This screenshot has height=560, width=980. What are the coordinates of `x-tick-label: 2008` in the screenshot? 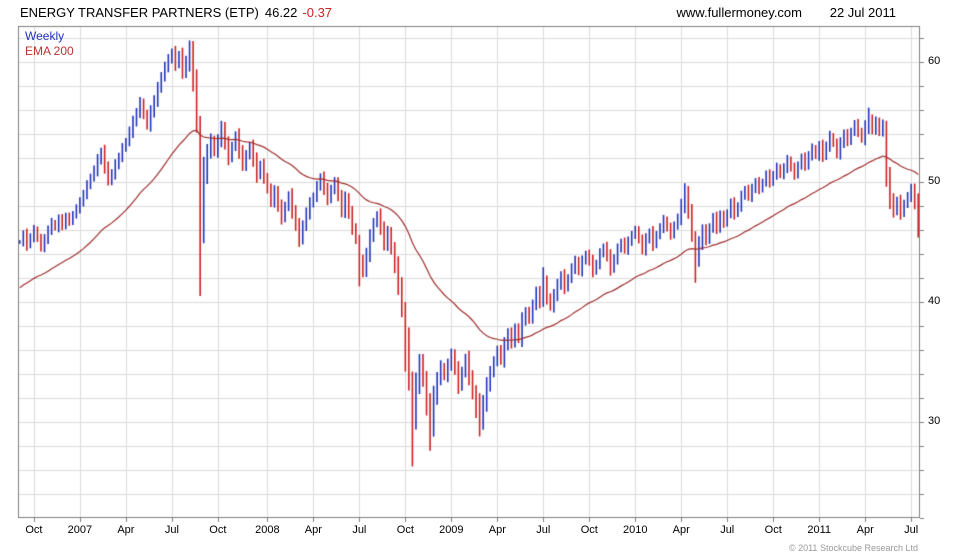 It's located at (267, 530).